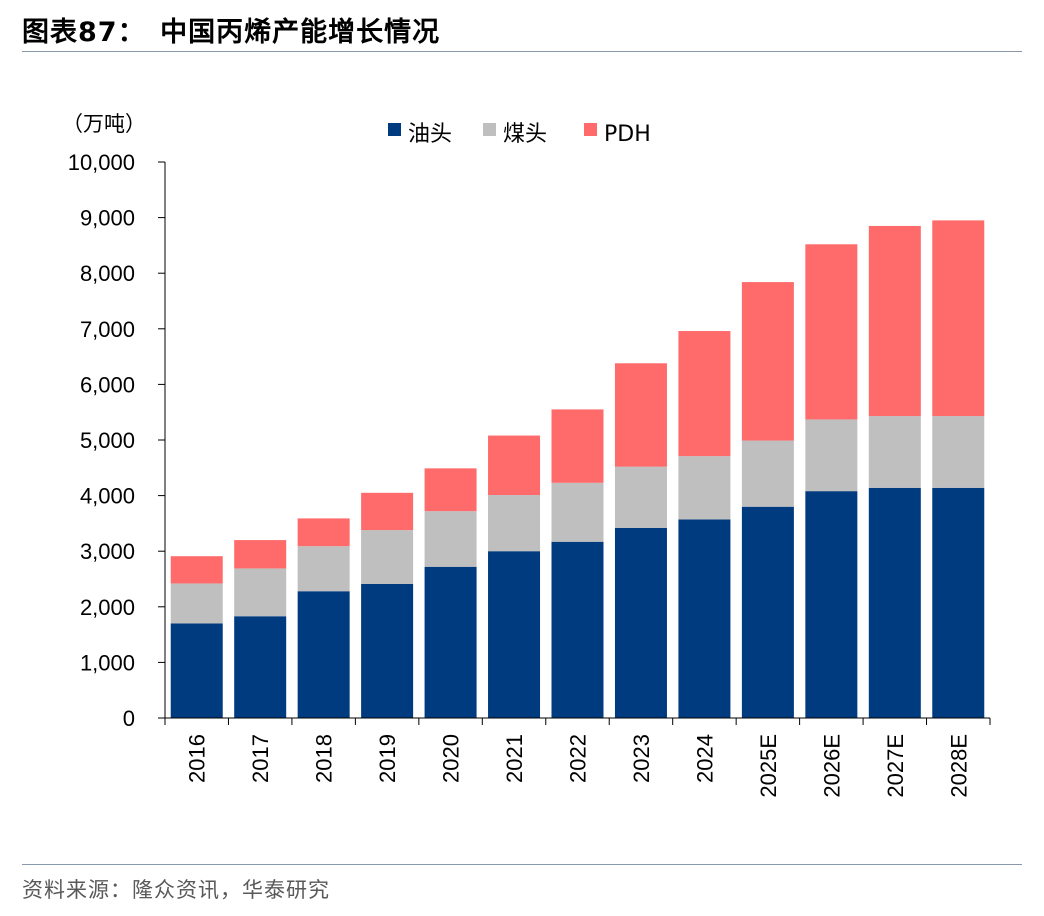  I want to click on bar-segment-2021-PDH, so click(514, 465).